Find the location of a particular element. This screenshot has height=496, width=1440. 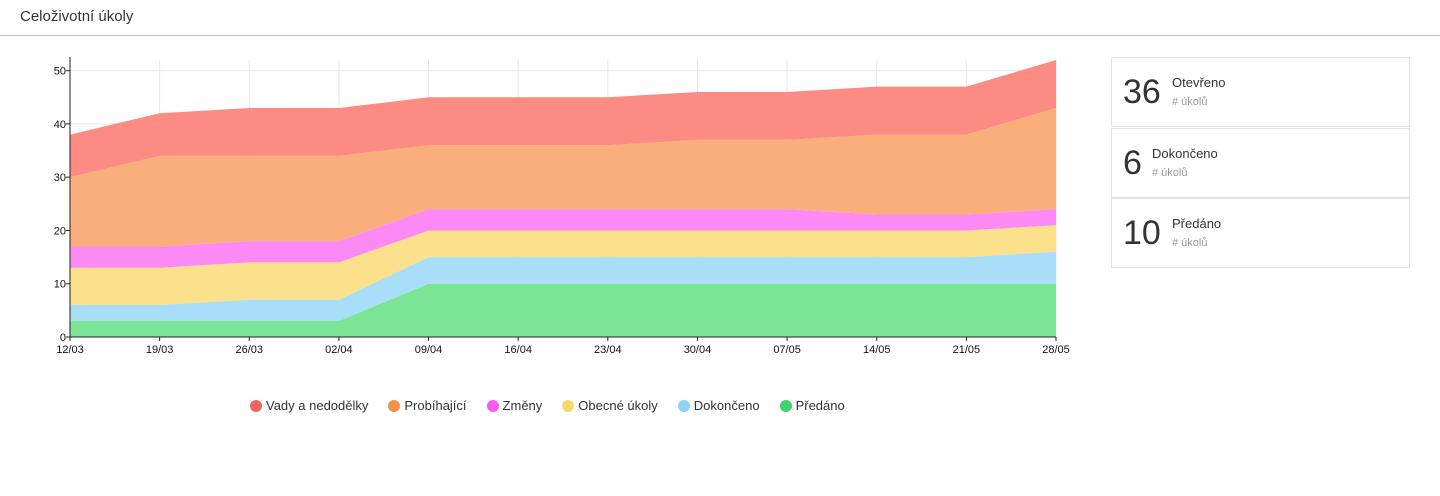

x-tick-label-11: 28/05 is located at coordinates (1056, 350).